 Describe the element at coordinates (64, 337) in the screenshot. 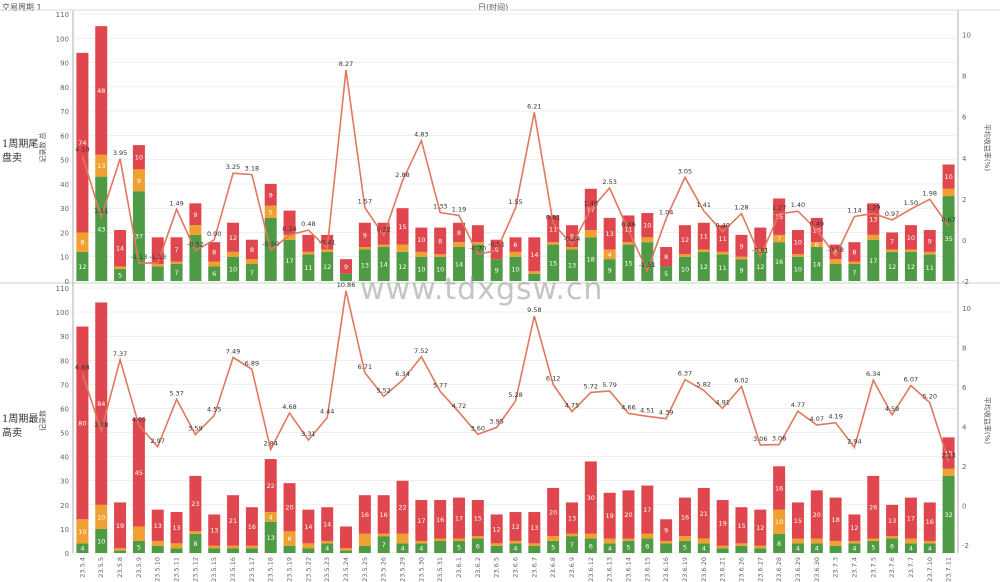

I see `y-tick-label: 90` at that location.